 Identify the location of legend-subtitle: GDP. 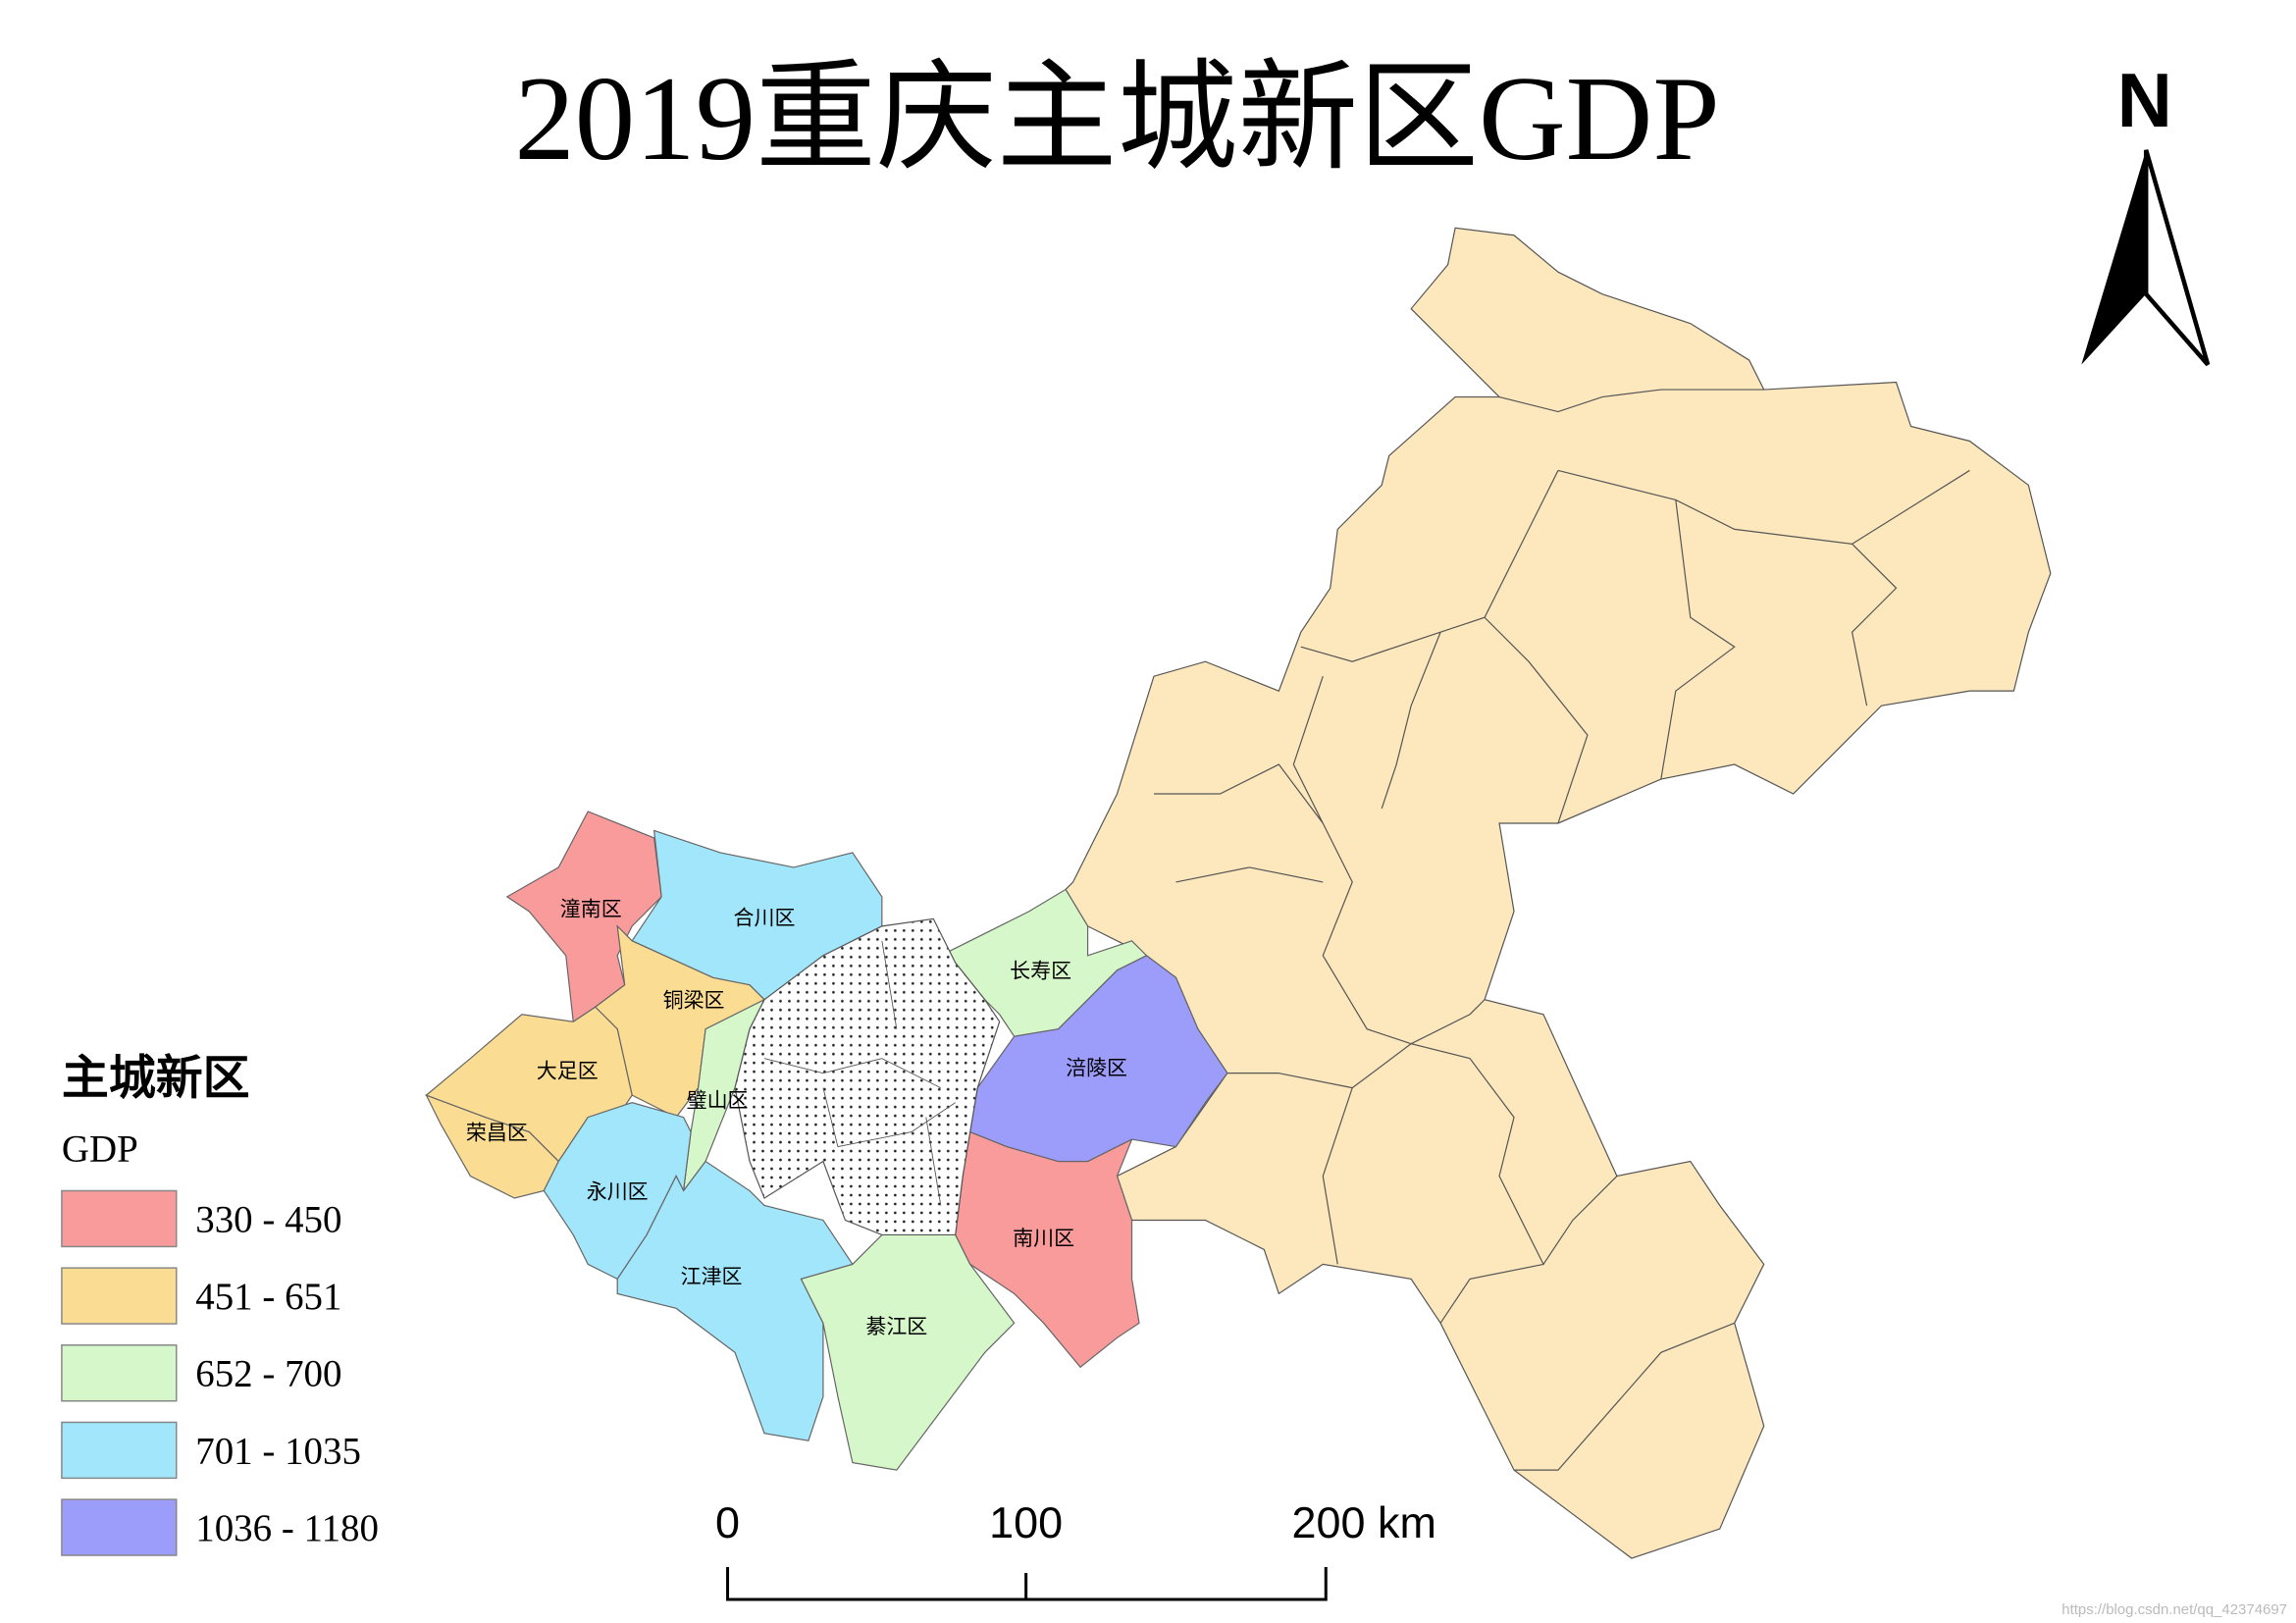
(100, 1149).